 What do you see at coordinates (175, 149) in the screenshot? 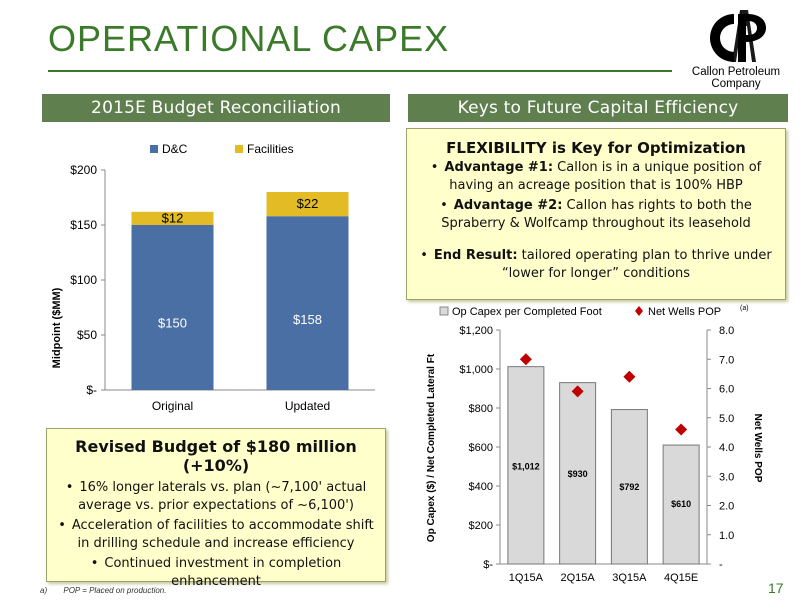
I see `chart1-legend-label-0: D&C` at bounding box center [175, 149].